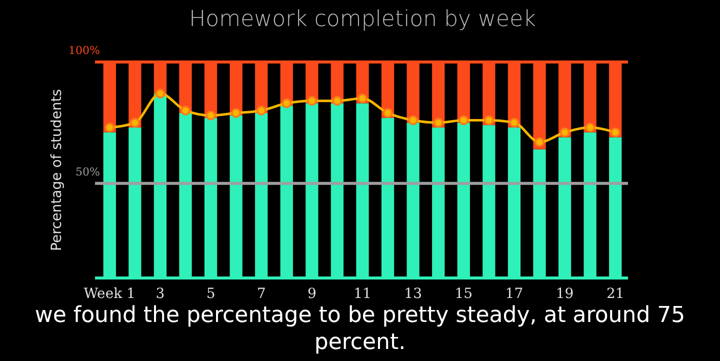 Image resolution: width=720 pixels, height=361 pixels. I want to click on x-tick-label: 9, so click(311, 294).